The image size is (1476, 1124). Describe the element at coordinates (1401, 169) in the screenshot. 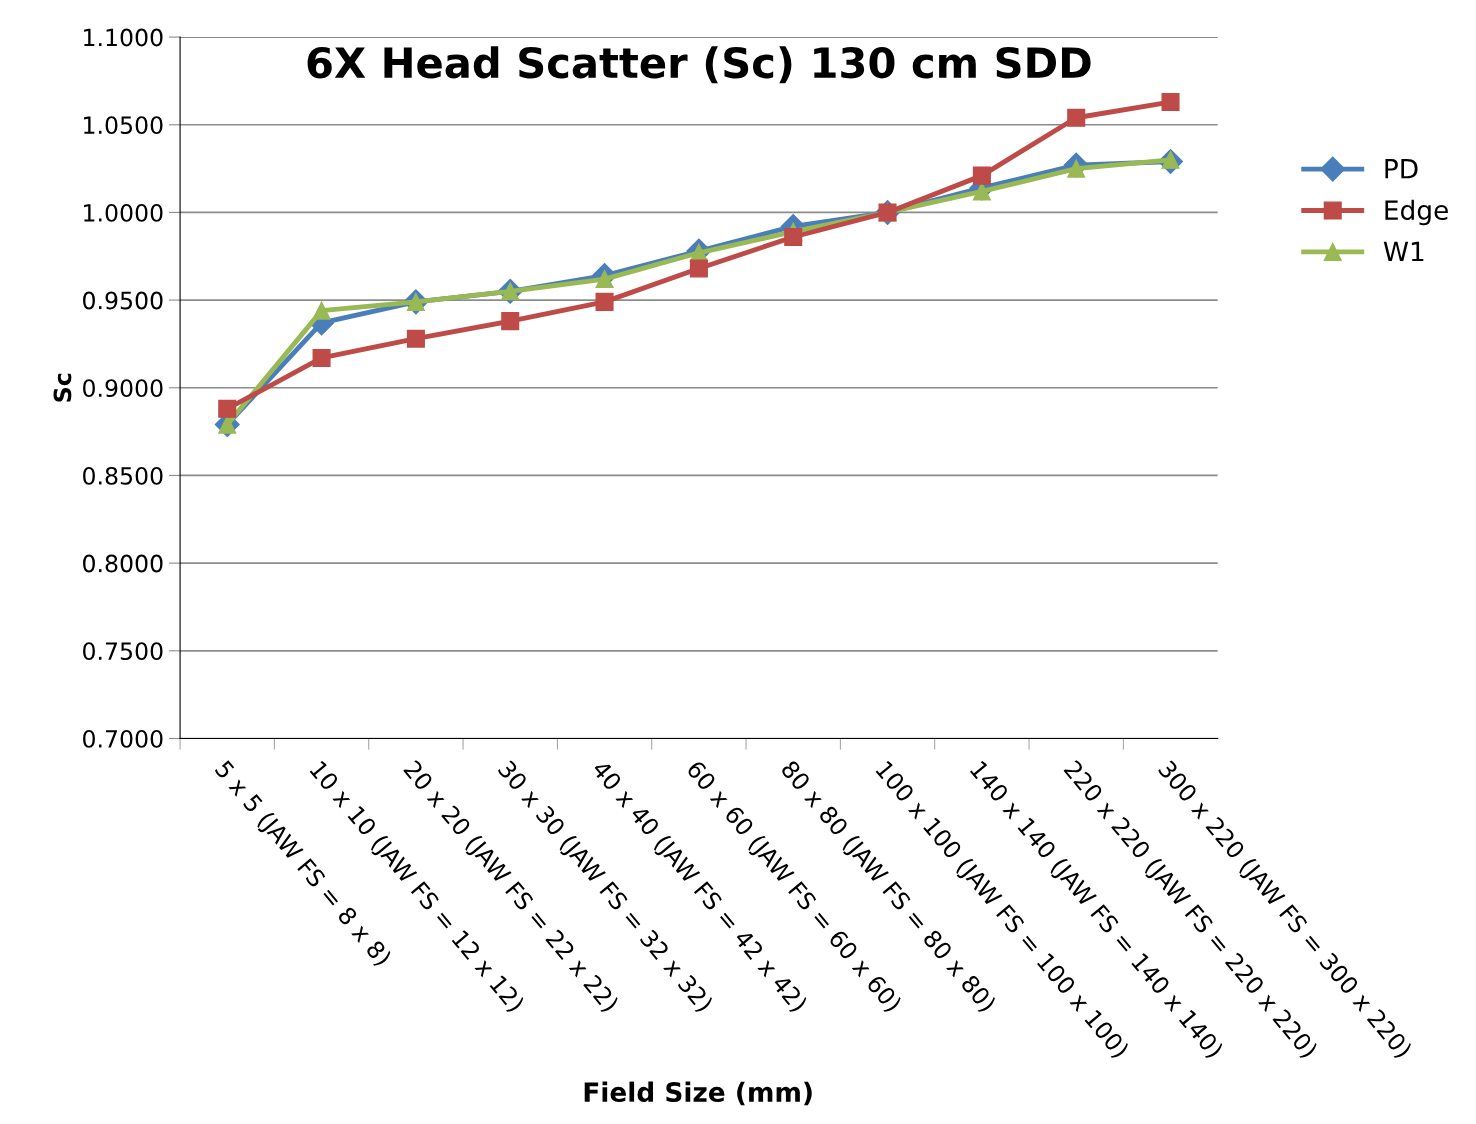

I see `legend-label: PD` at that location.